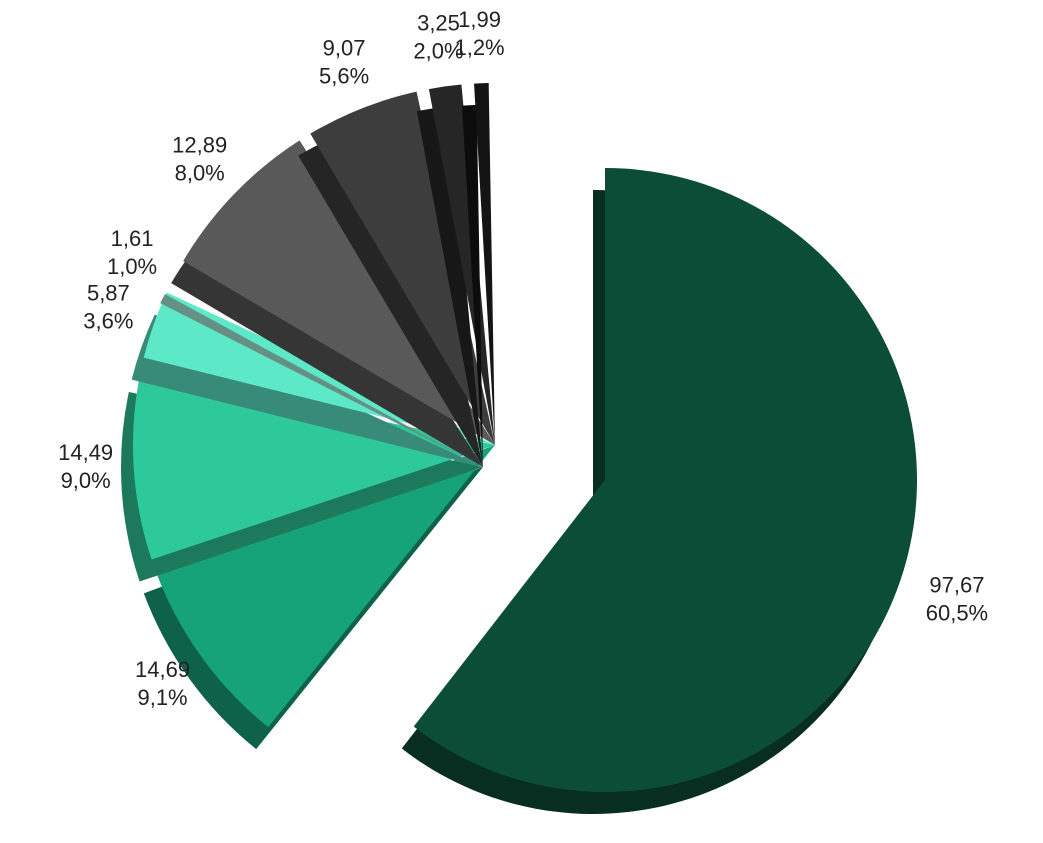 The image size is (1043, 843). I want to click on percent-label: 8,0%, so click(200, 172).